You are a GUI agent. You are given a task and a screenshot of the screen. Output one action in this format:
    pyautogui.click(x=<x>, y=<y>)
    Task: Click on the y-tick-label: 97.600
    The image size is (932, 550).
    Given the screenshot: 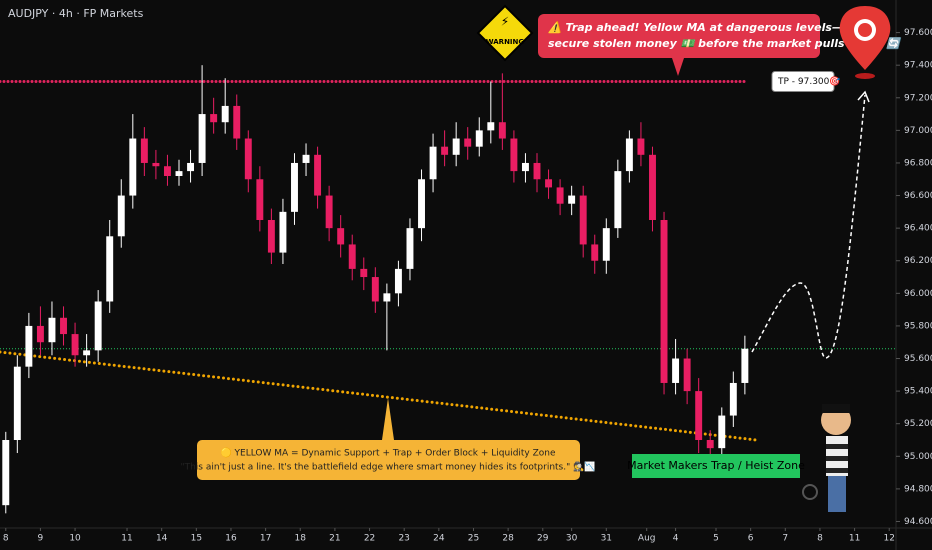 What is the action you would take?
    pyautogui.click(x=918, y=33)
    